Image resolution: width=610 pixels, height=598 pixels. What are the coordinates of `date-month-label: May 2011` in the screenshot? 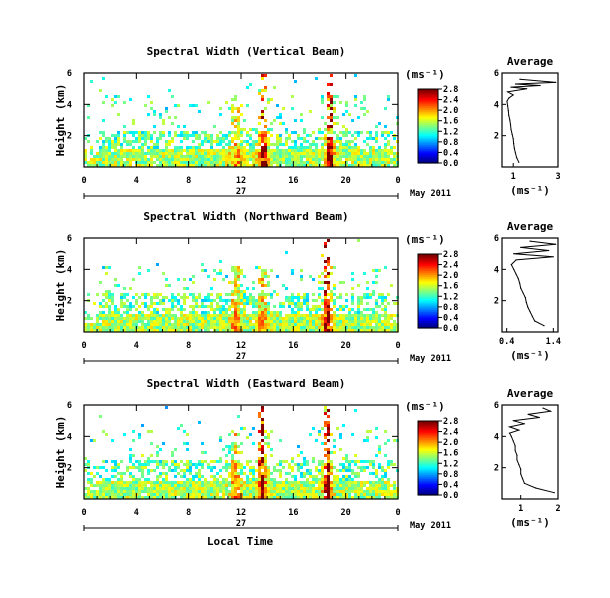 It's located at (430, 194).